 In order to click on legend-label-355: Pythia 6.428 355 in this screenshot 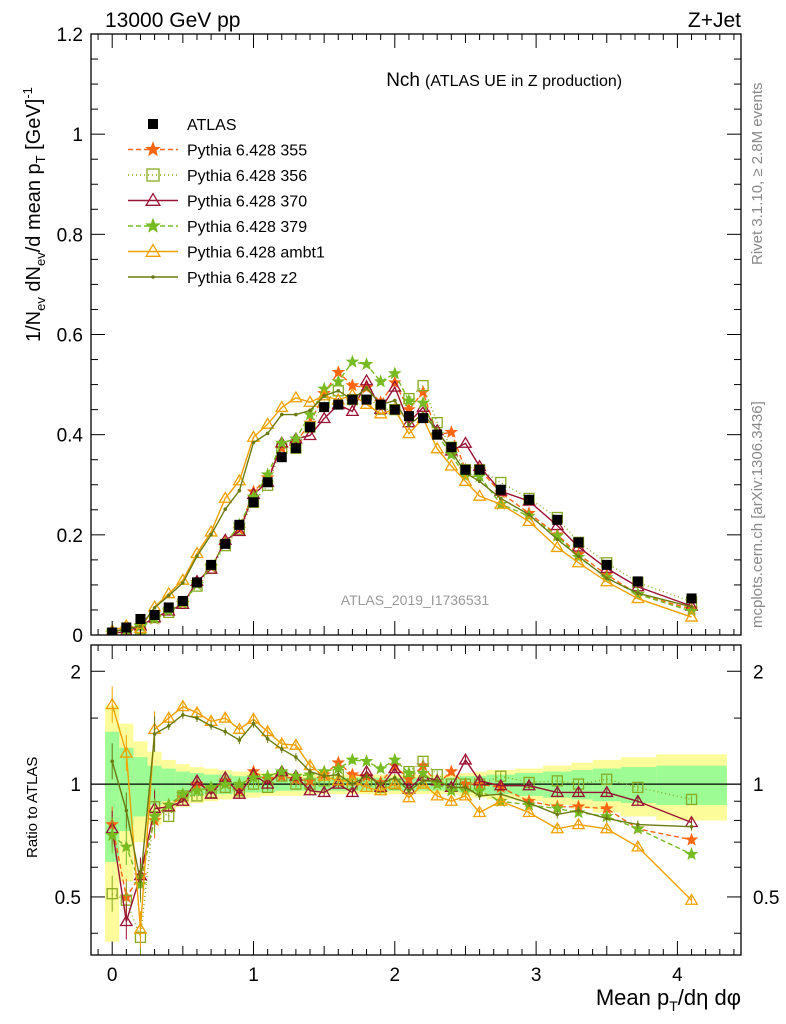, I will do `click(247, 151)`.